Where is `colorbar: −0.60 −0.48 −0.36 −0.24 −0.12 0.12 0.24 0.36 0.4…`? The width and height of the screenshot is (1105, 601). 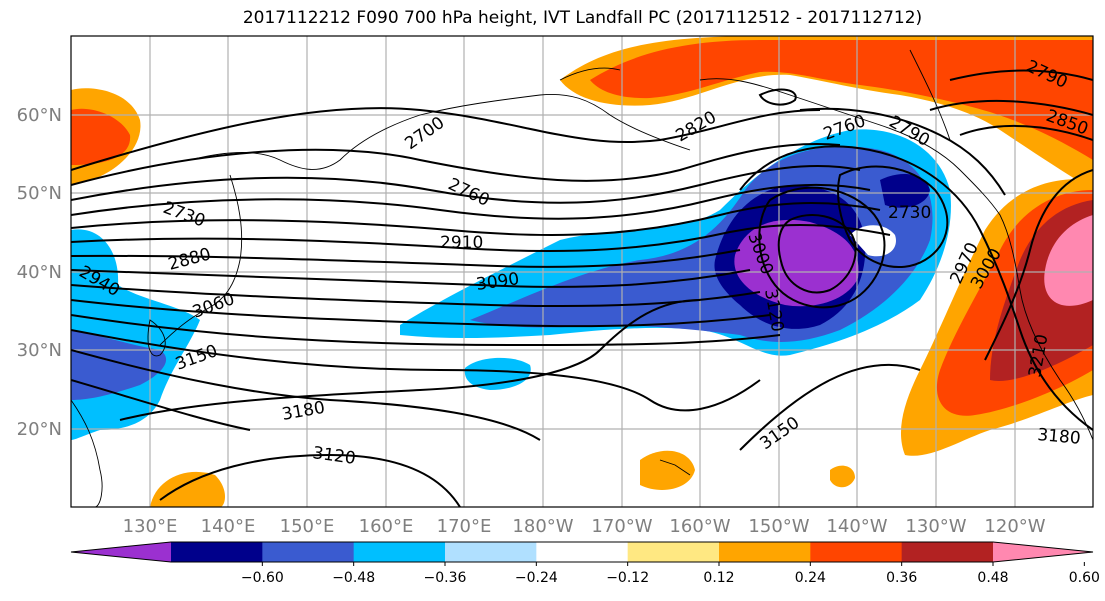
colorbar: −0.60 −0.48 −0.36 −0.24 −0.12 0.12 0.24 0.36 0.4… is located at coordinates (585, 563).